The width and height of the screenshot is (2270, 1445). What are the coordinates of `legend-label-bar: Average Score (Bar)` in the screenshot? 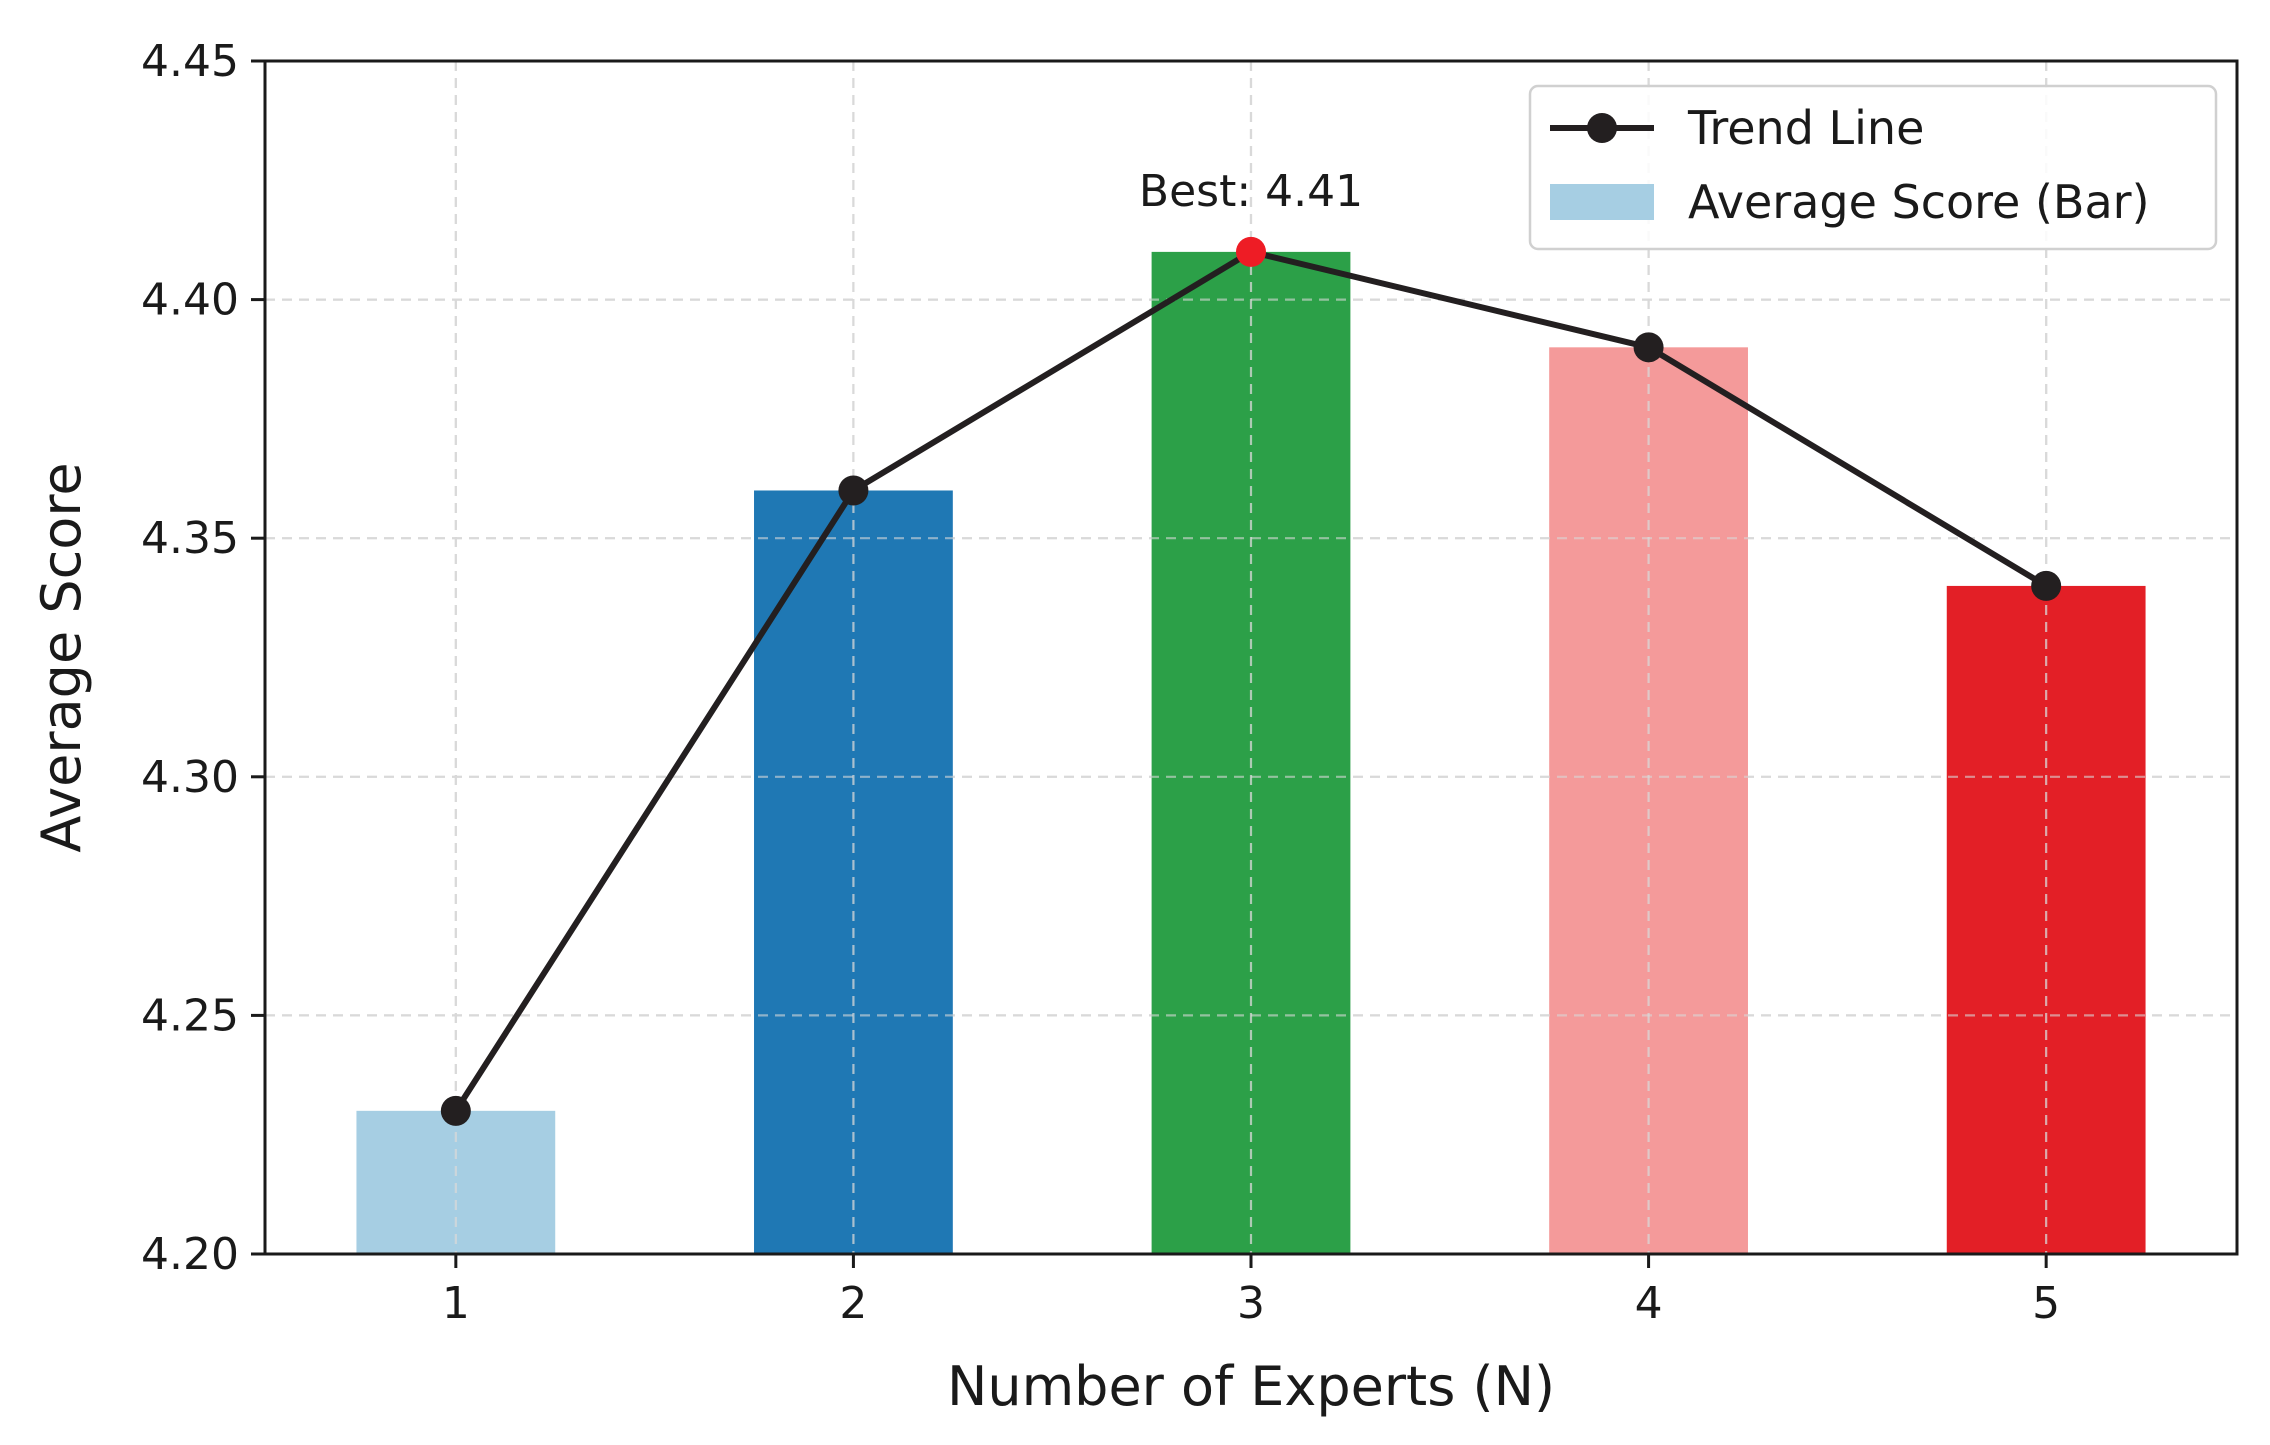 It's located at (1919, 202).